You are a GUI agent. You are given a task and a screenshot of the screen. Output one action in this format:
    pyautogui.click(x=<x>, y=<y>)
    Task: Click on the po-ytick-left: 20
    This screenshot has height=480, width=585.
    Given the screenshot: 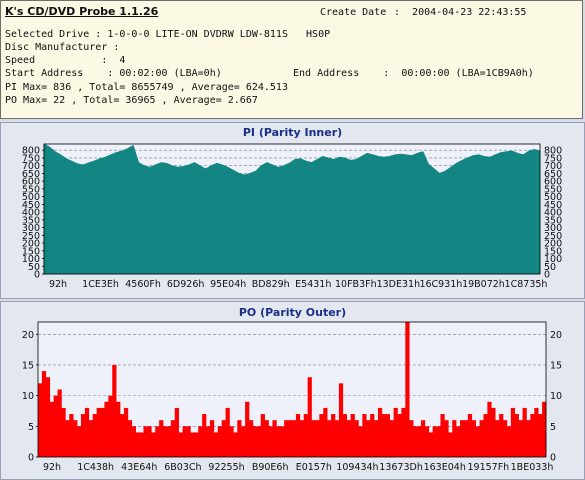 What is the action you would take?
    pyautogui.click(x=28, y=335)
    